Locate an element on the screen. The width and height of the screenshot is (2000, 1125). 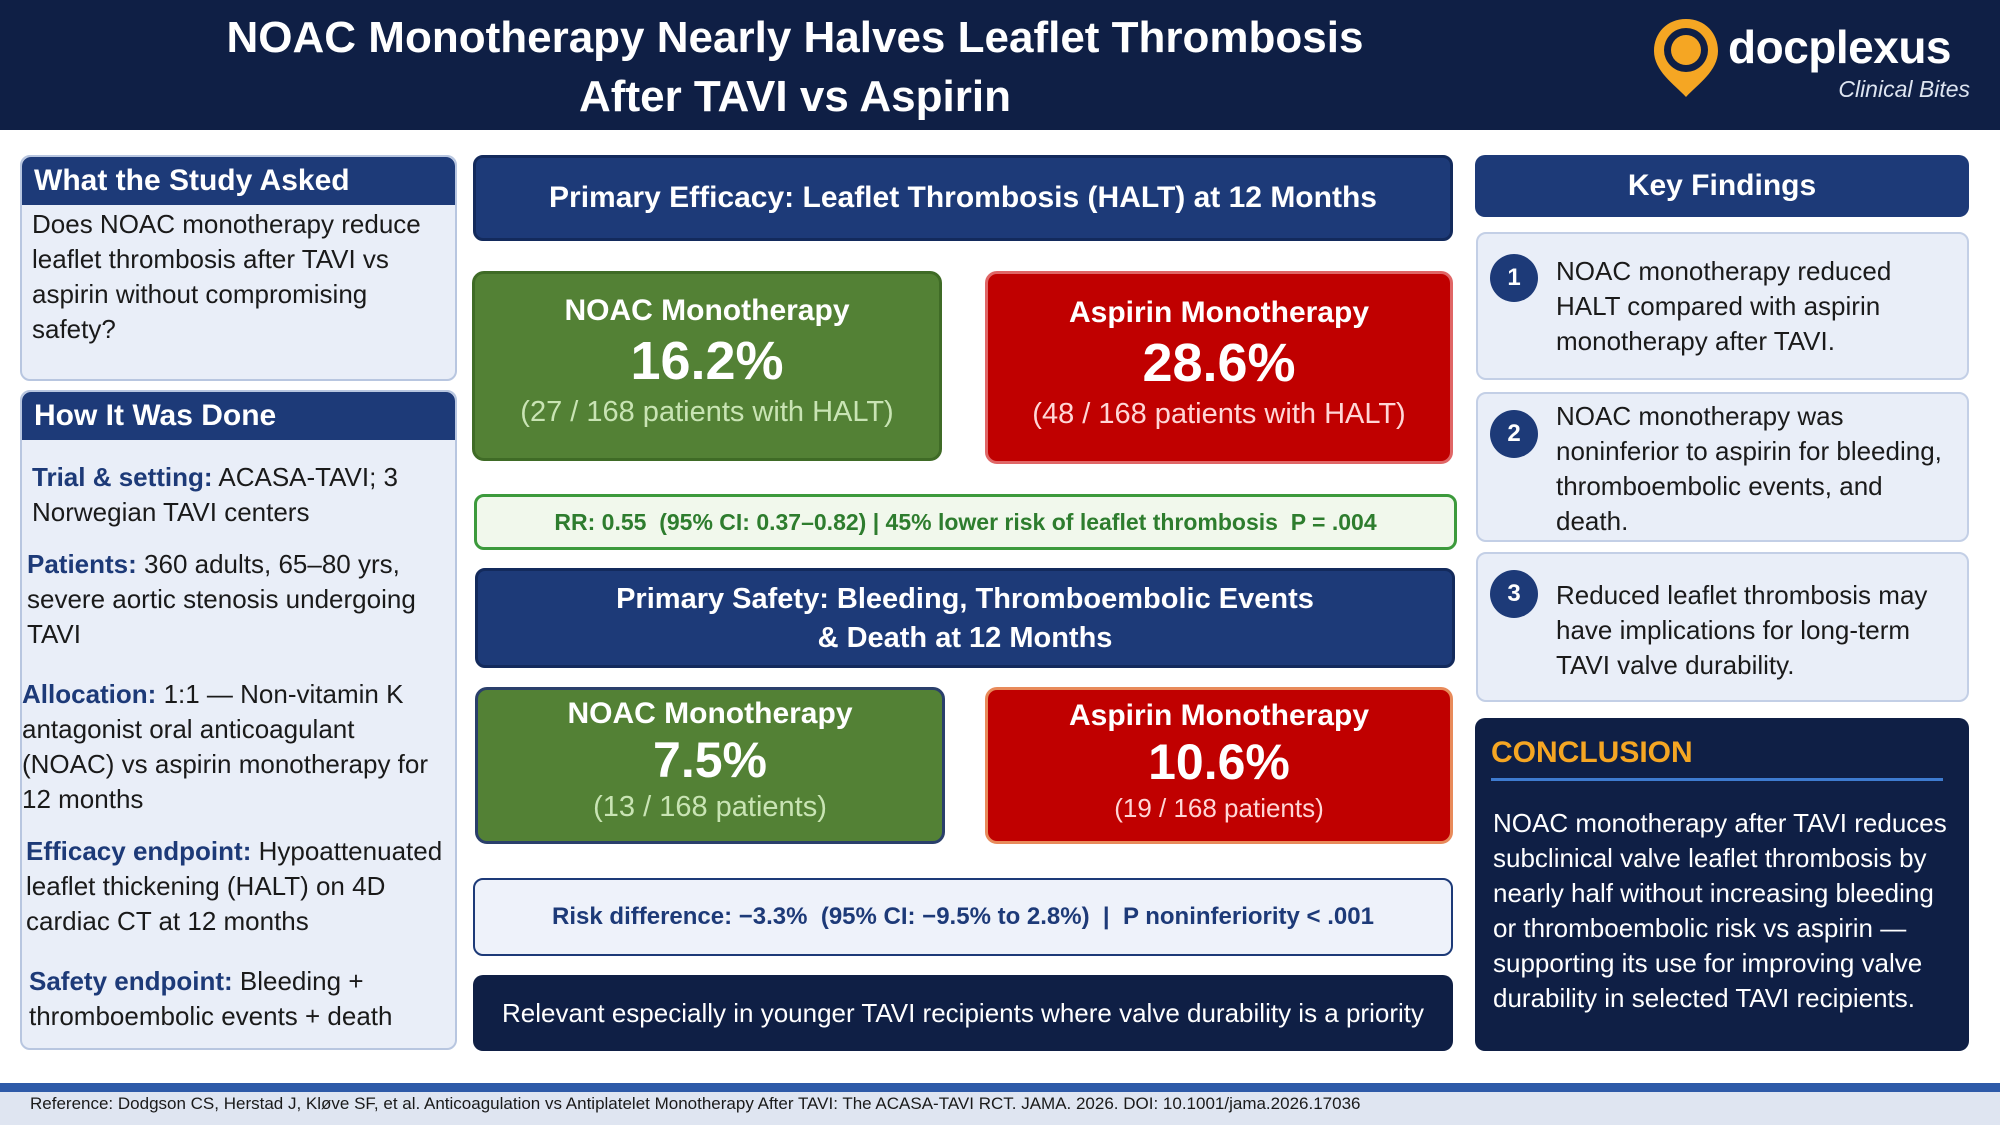
conclusion-heading: CONCLUSION is located at coordinates (1592, 752).